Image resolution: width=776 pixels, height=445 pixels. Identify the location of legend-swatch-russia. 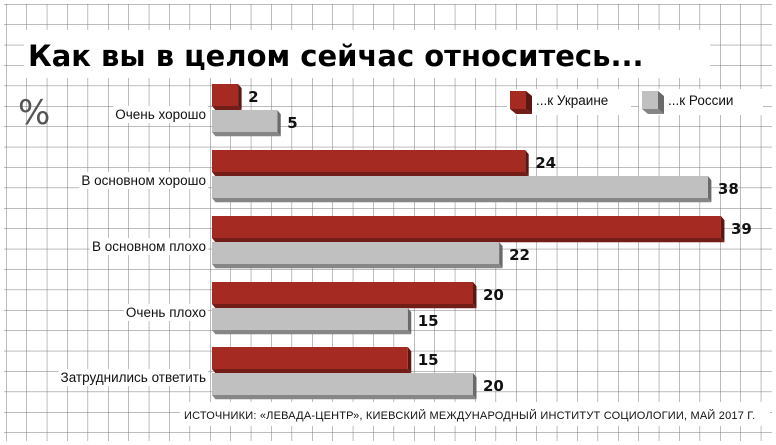
(650, 100).